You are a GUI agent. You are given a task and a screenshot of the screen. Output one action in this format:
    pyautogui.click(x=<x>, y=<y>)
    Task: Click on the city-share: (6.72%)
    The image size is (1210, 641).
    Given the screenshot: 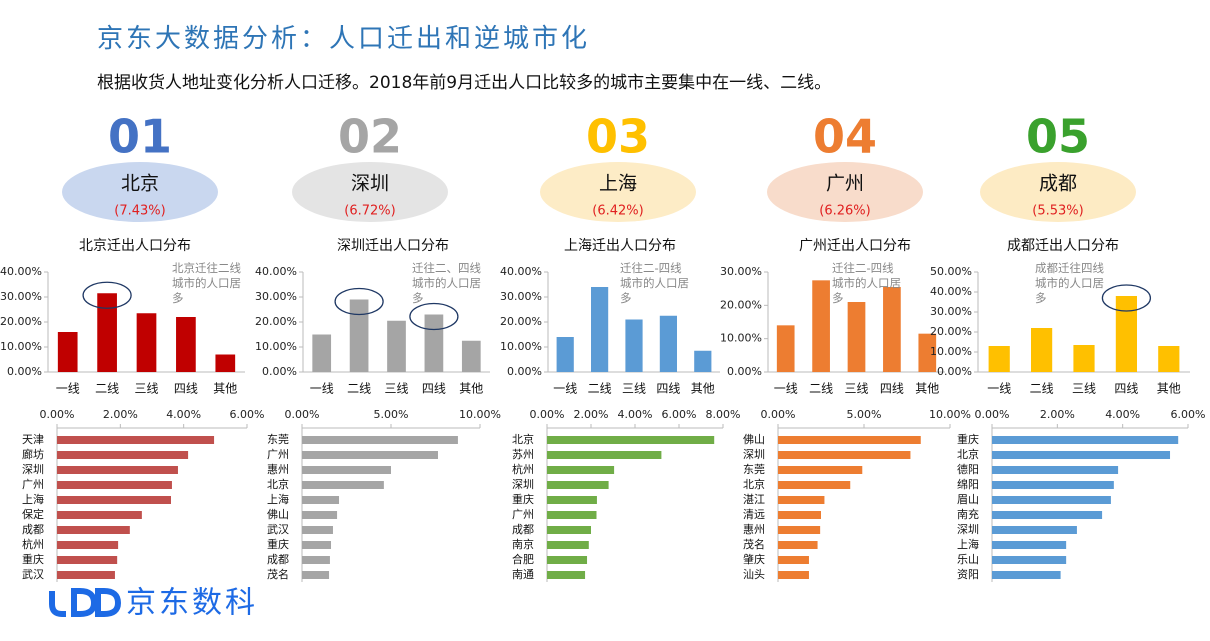 What is the action you would take?
    pyautogui.click(x=369, y=211)
    